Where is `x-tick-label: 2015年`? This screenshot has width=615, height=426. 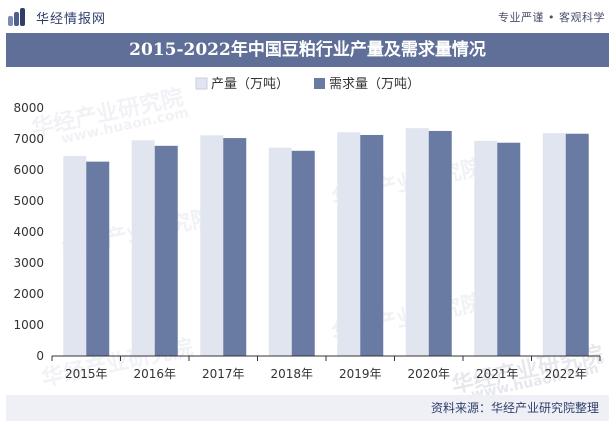
x-tick-label: 2015年 is located at coordinates (86, 374).